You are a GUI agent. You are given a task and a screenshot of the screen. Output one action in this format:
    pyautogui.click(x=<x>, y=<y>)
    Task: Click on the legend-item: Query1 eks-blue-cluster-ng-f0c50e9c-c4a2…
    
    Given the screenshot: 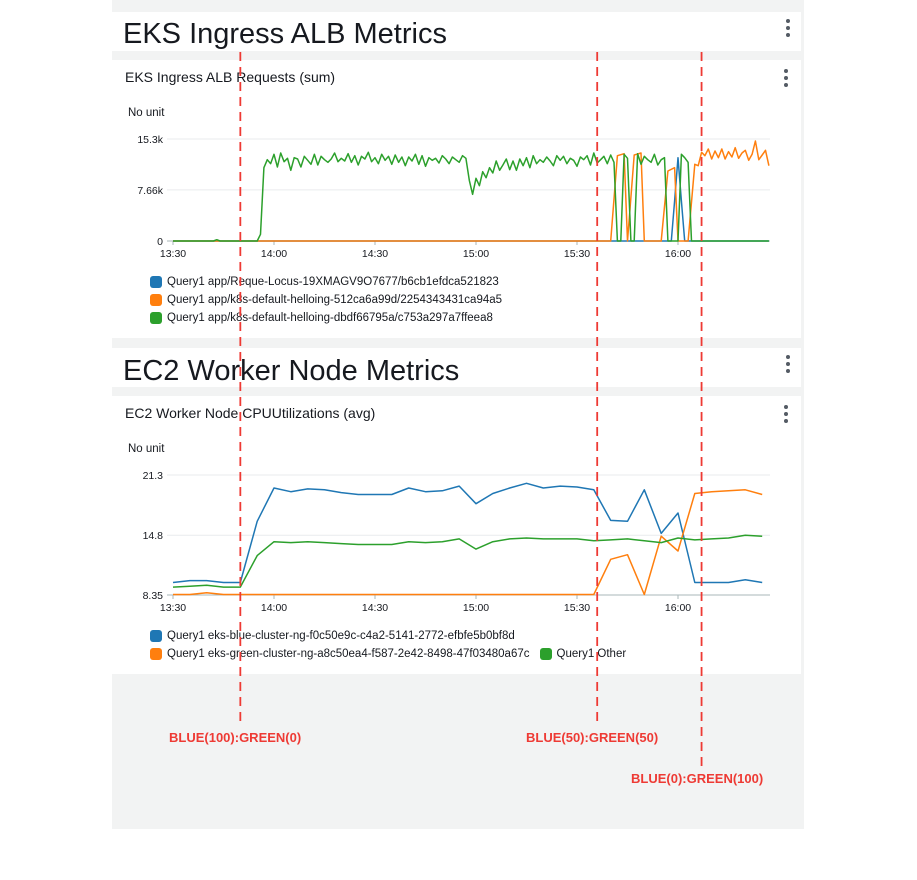 What is the action you would take?
    pyautogui.click(x=332, y=636)
    